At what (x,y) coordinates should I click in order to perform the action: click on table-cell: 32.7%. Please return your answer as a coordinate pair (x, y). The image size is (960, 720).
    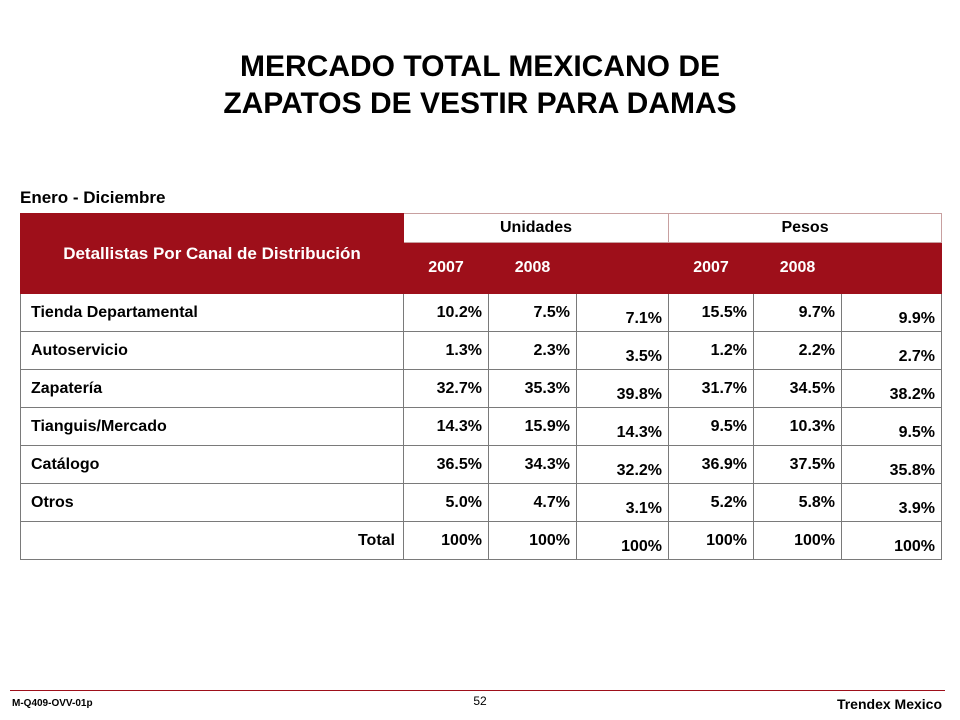
    Looking at the image, I should click on (446, 388).